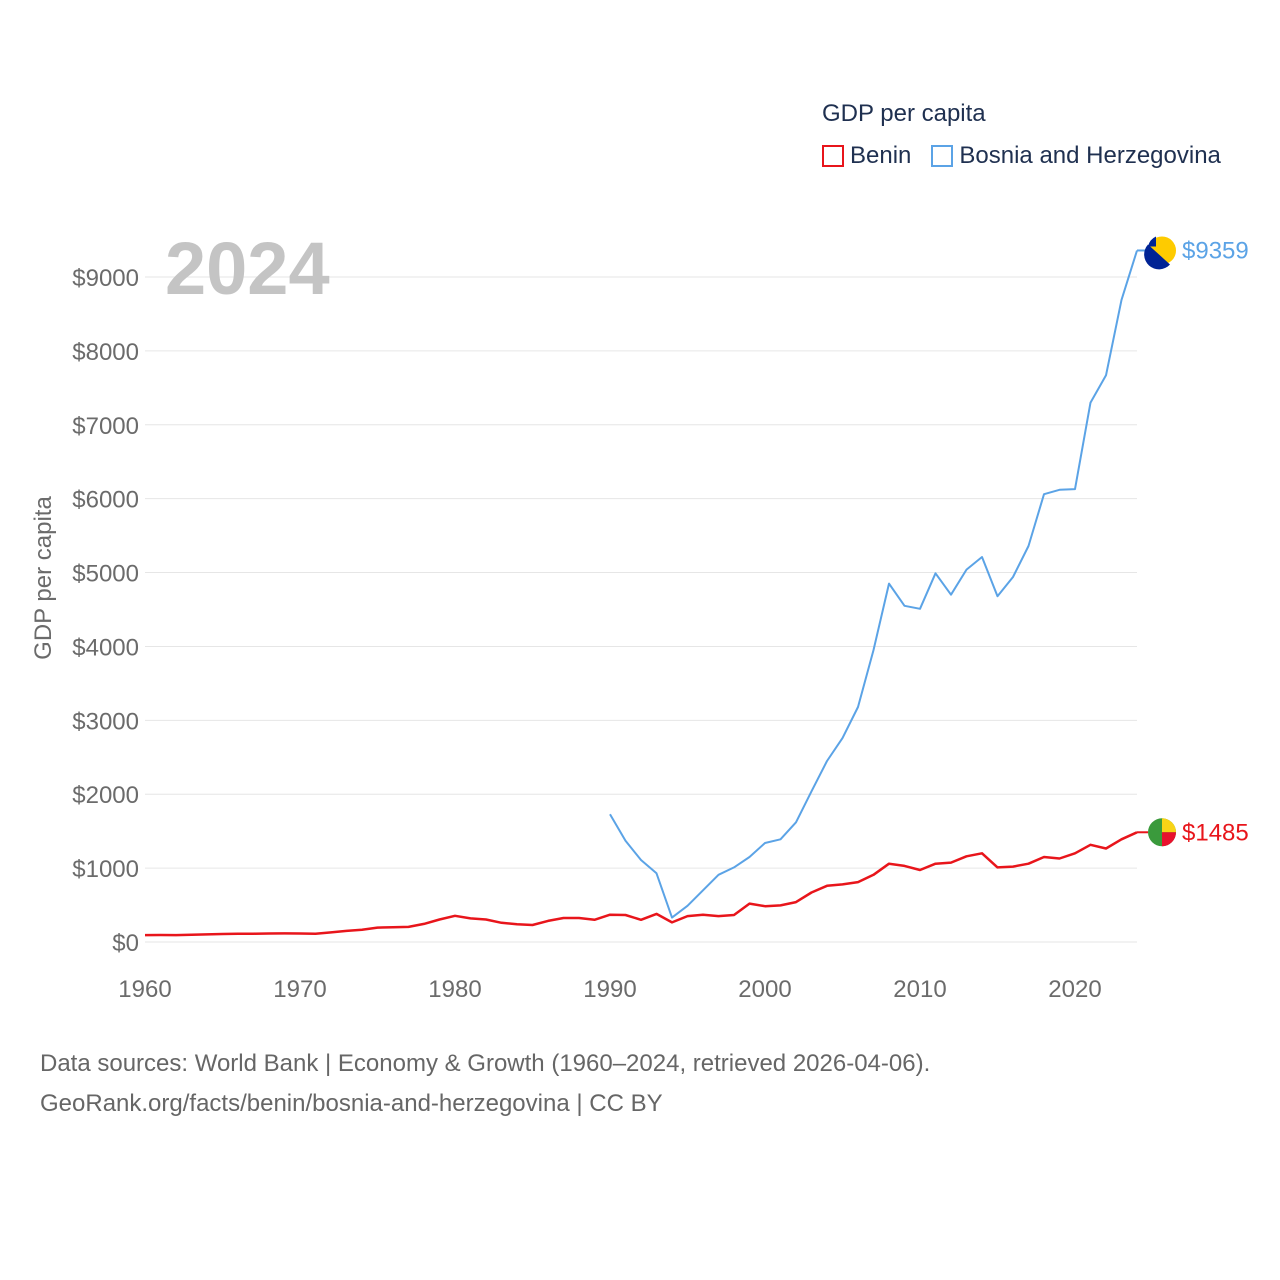 This screenshot has width=1280, height=1280. Describe the element at coordinates (919, 989) in the screenshot. I see `x-tick-label: 2010` at that location.